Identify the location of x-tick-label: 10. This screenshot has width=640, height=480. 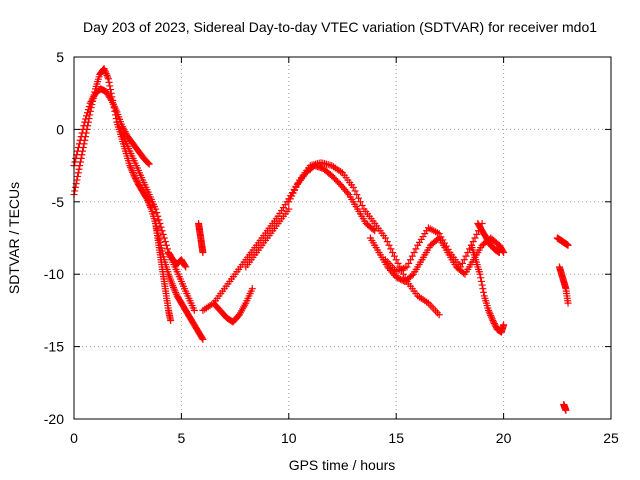
(289, 438).